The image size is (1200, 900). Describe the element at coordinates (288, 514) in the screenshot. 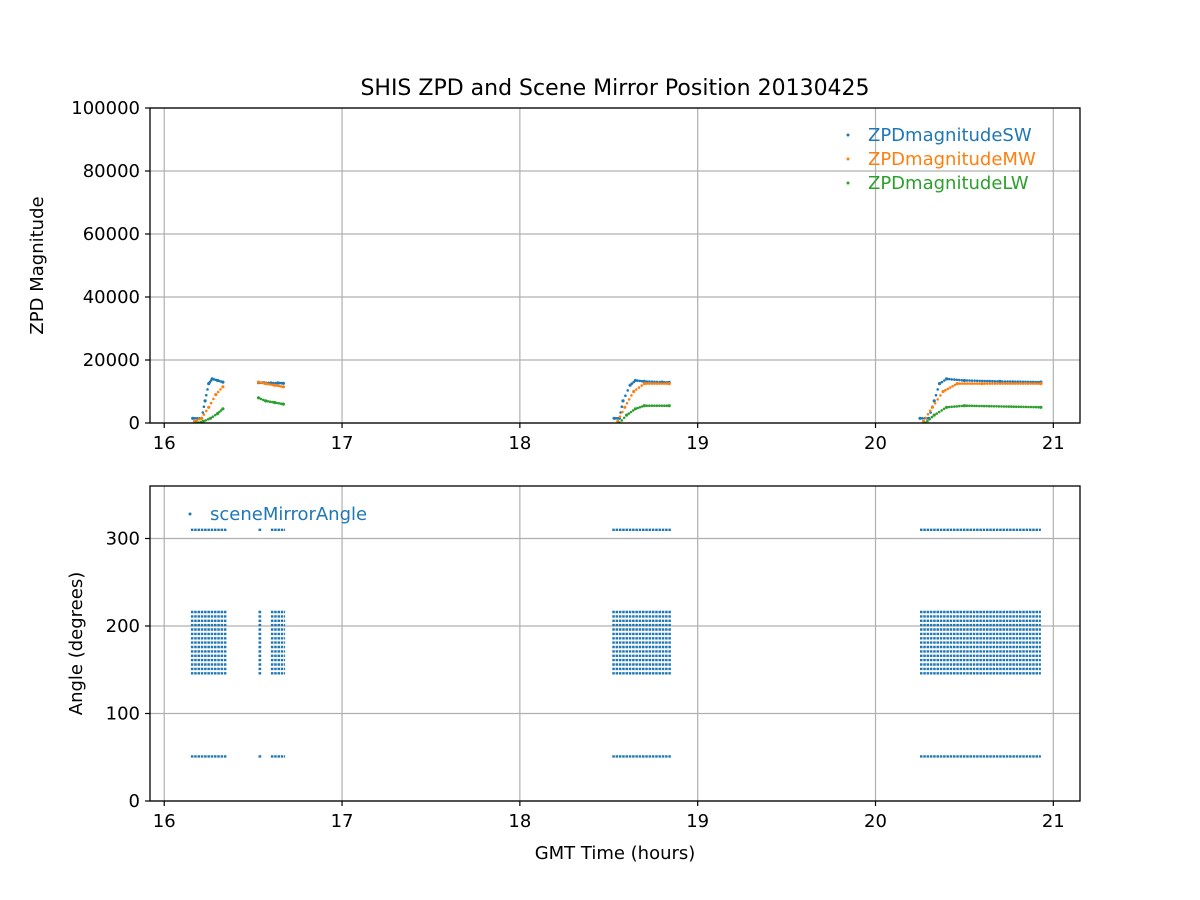

I see `legend-label: sceneMirrorAngle` at that location.